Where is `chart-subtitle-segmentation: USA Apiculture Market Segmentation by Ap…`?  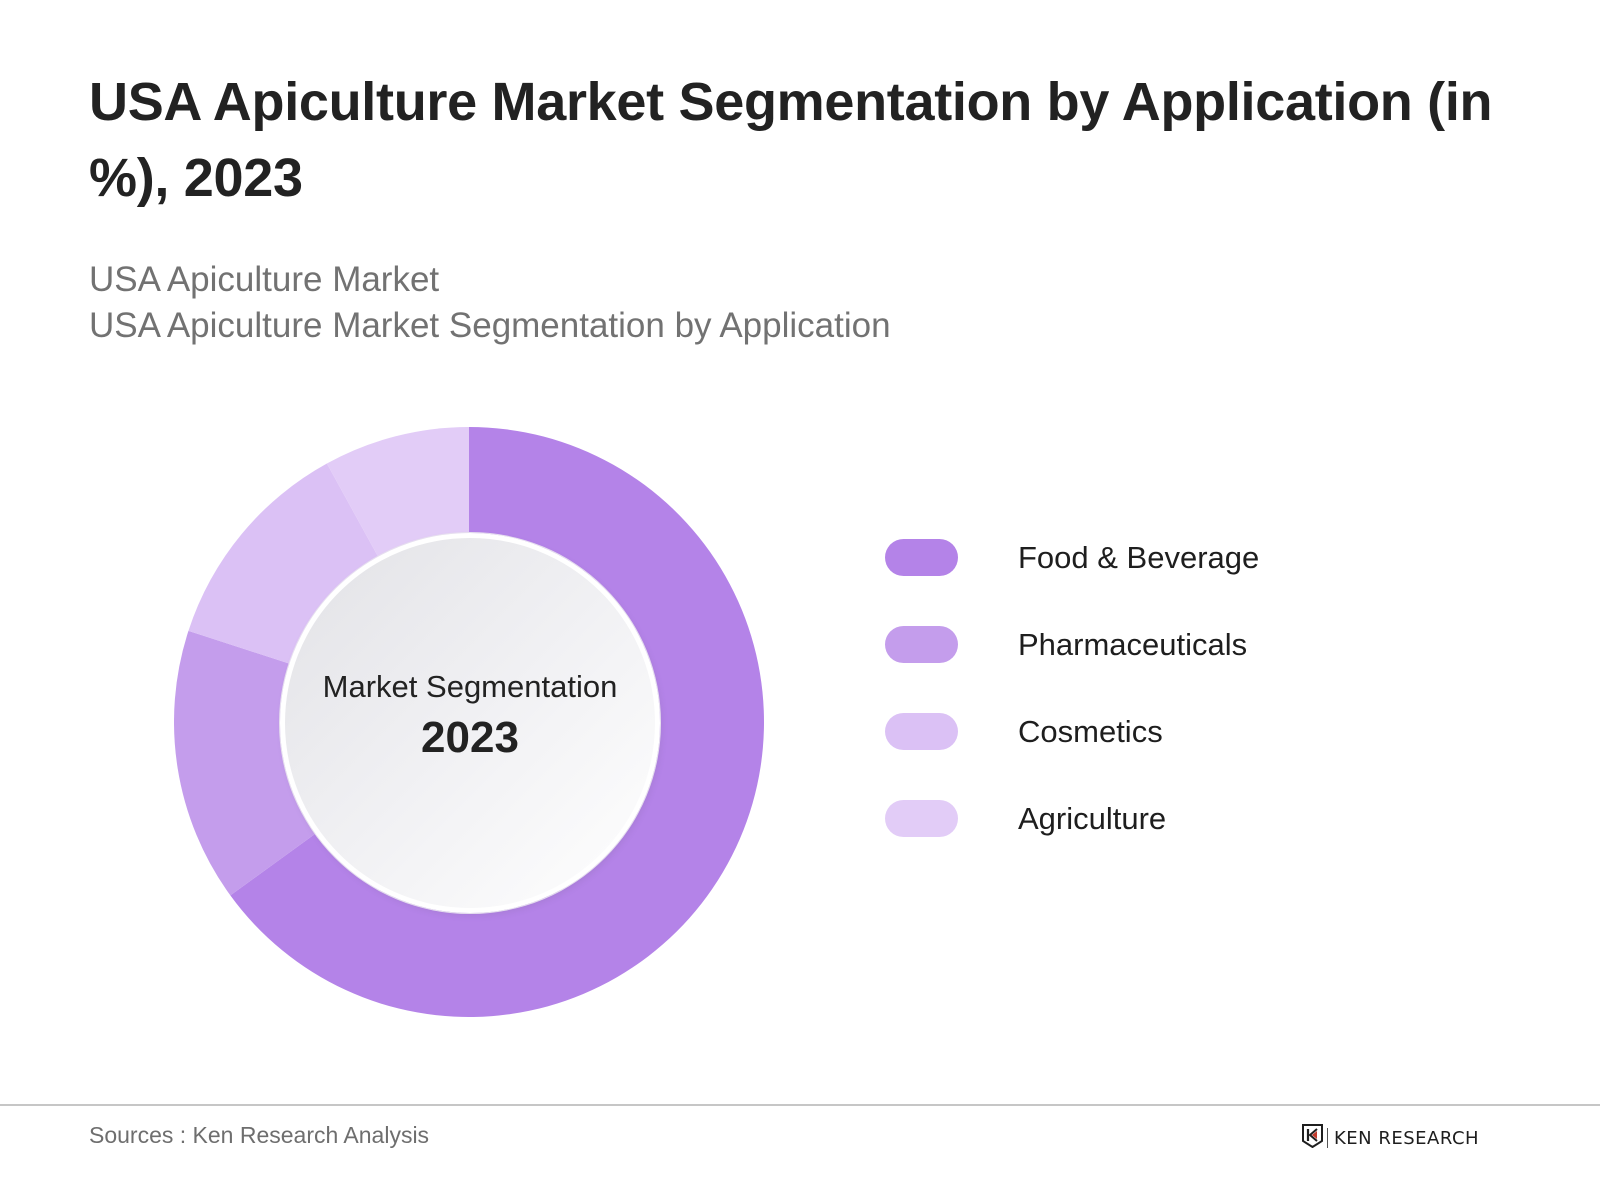 chart-subtitle-segmentation: USA Apiculture Market Segmentation by Ap… is located at coordinates (490, 325).